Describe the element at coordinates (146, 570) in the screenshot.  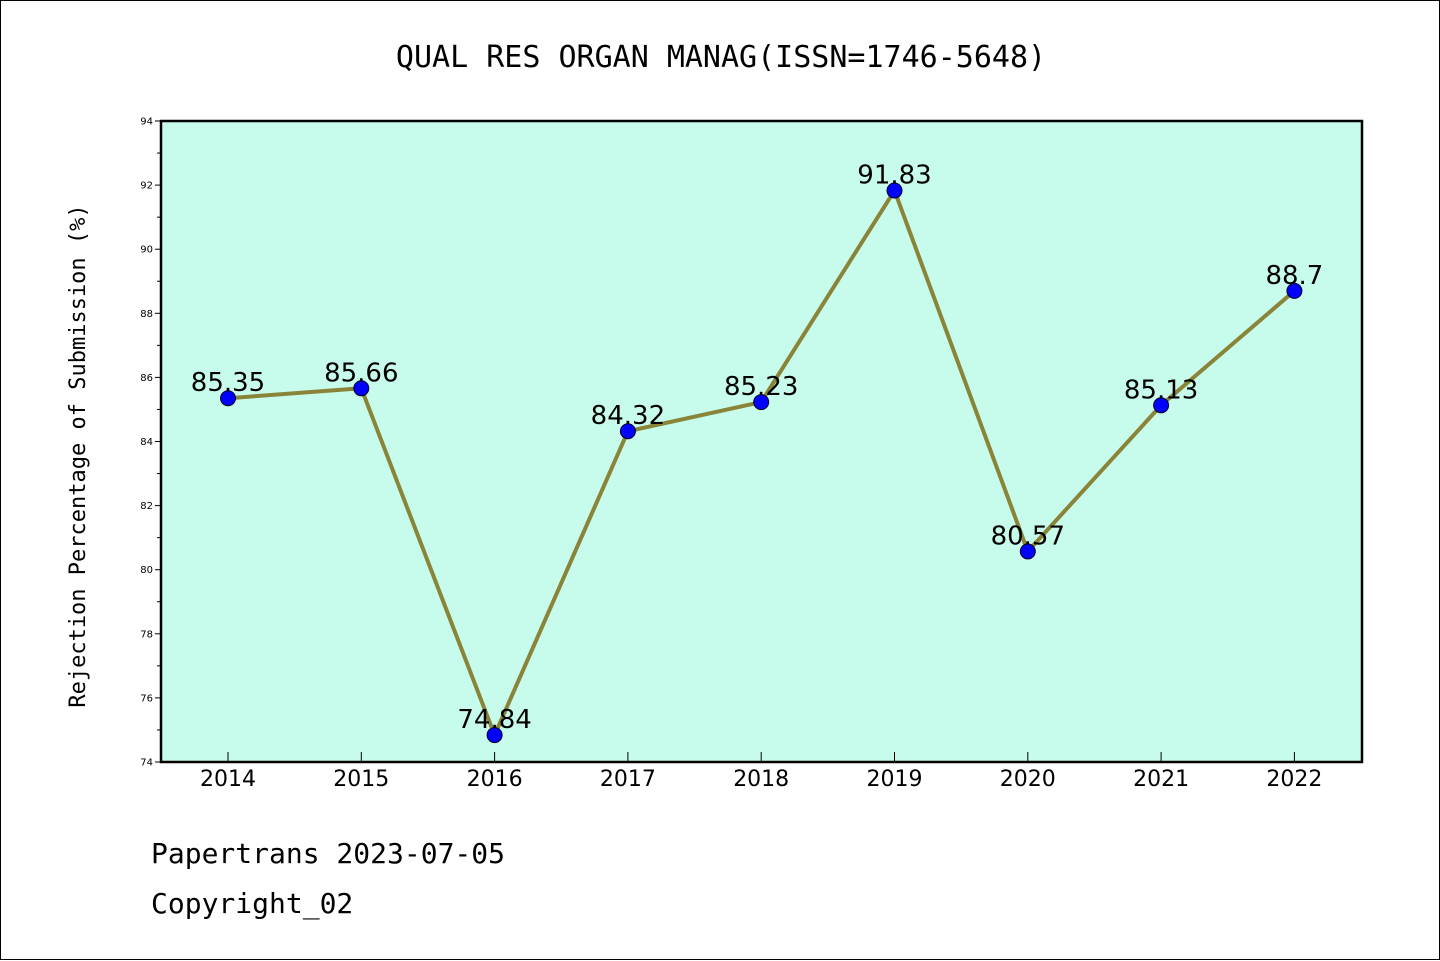
I see `y-tick-label: 80` at that location.